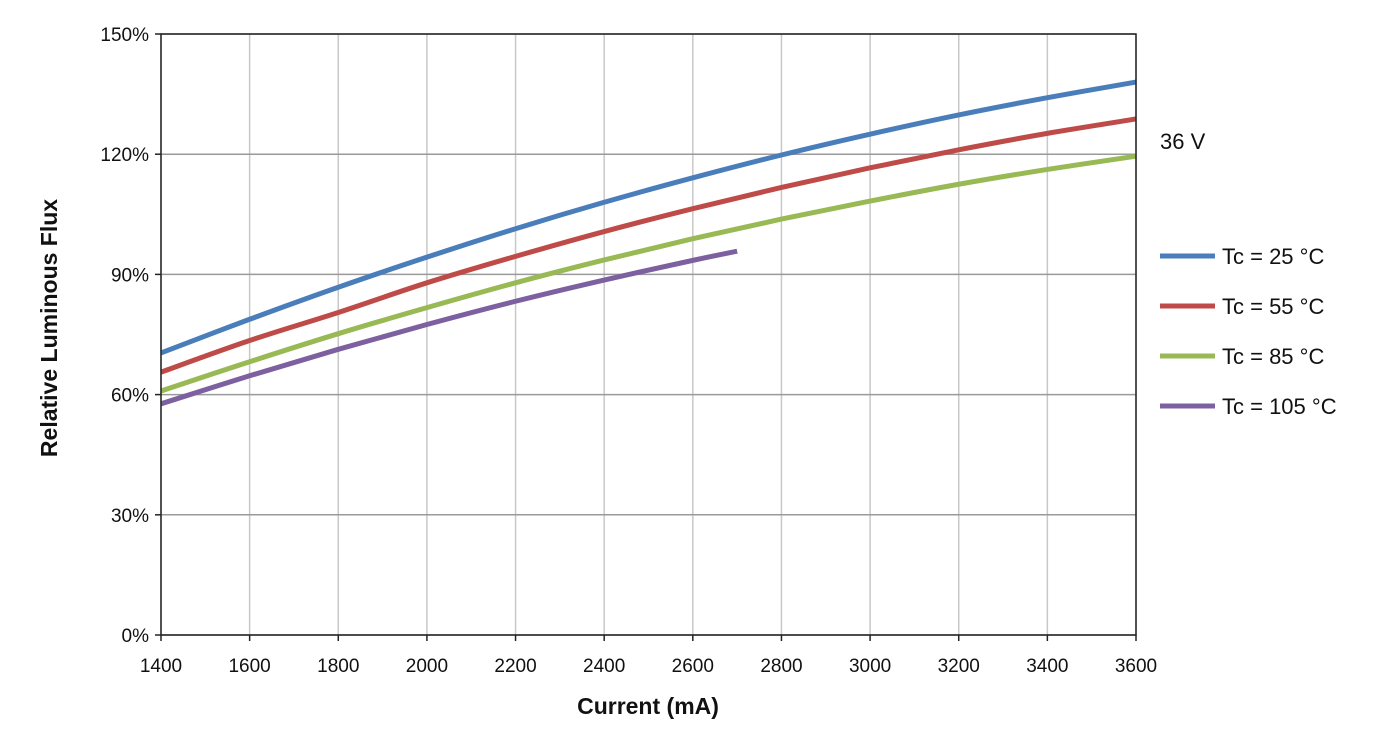  What do you see at coordinates (161, 666) in the screenshot?
I see `x-tick-label: 1400` at bounding box center [161, 666].